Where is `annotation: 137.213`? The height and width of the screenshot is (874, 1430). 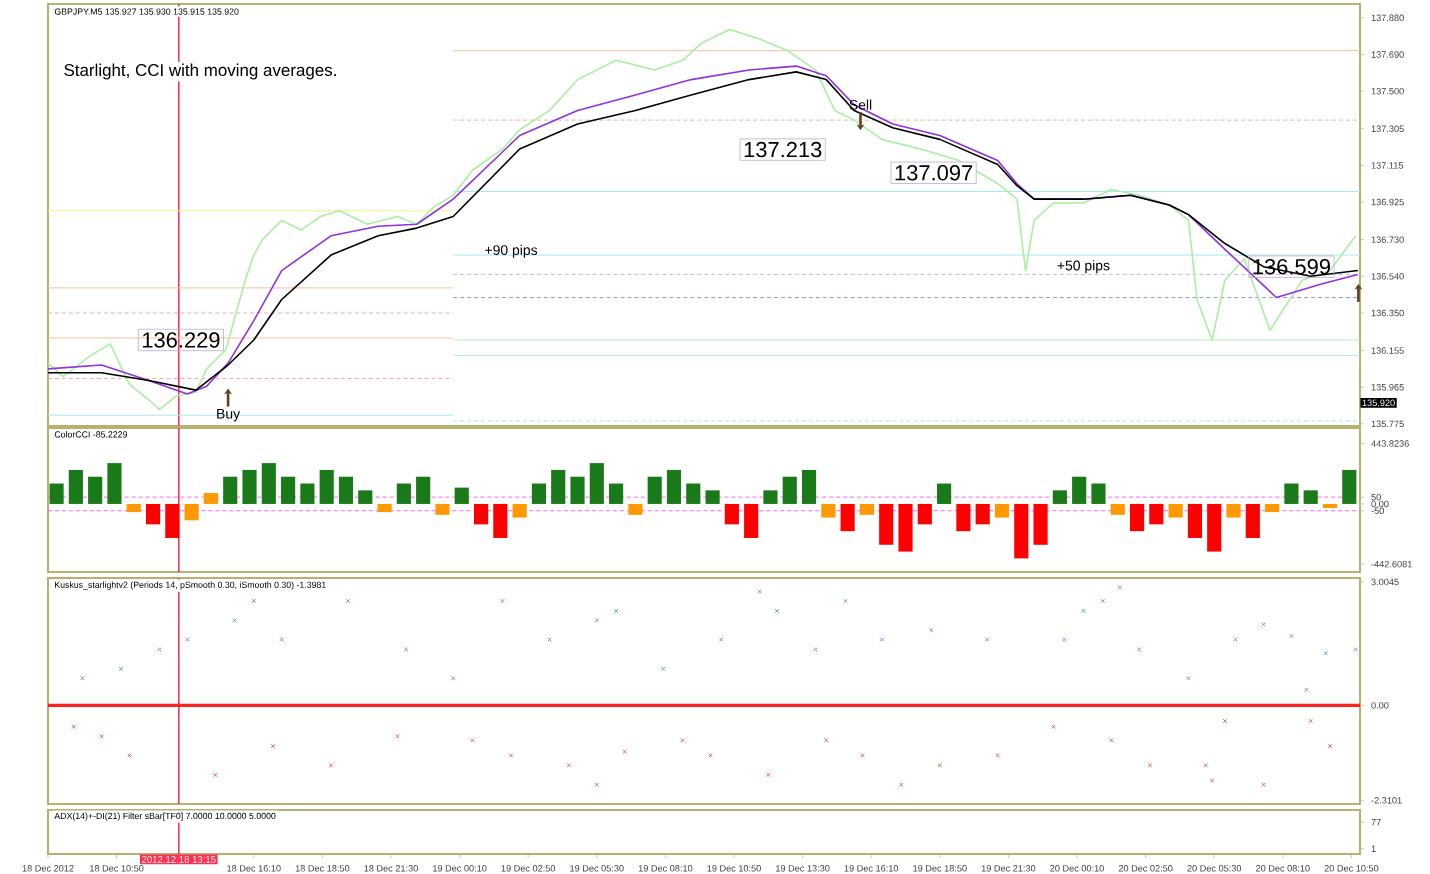
annotation: 137.213 is located at coordinates (783, 149).